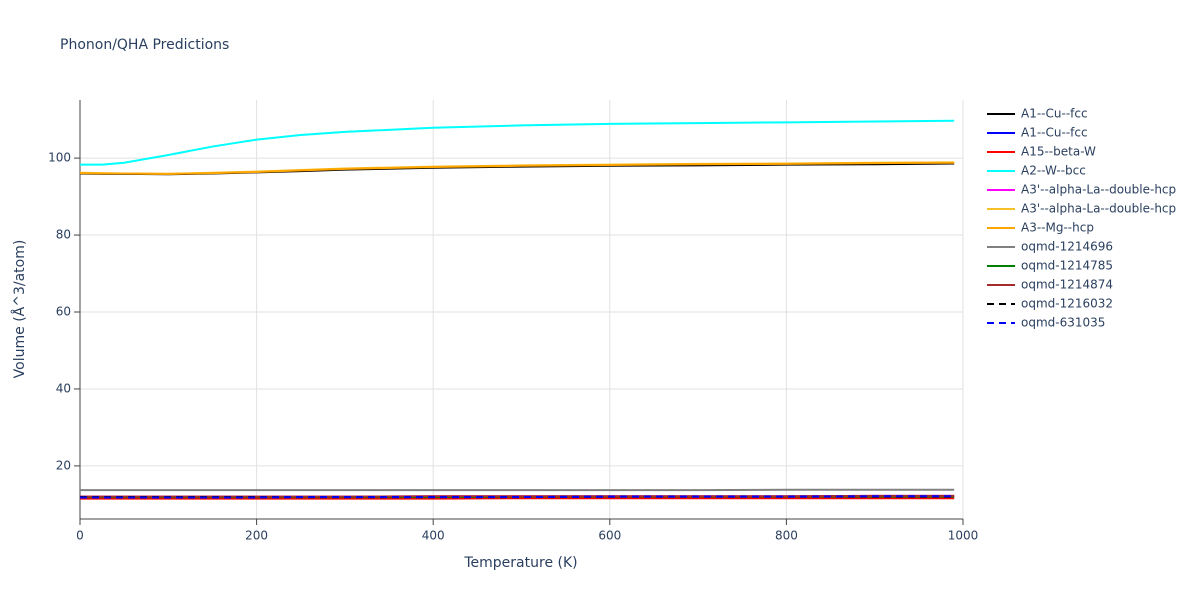 The width and height of the screenshot is (1200, 600). Describe the element at coordinates (63, 235) in the screenshot. I see `y-tick-label: 80` at that location.